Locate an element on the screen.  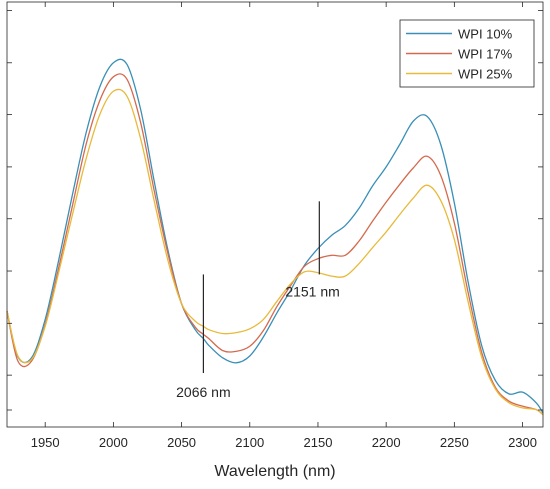
legend-label-1: WPI 10% is located at coordinates (485, 34).